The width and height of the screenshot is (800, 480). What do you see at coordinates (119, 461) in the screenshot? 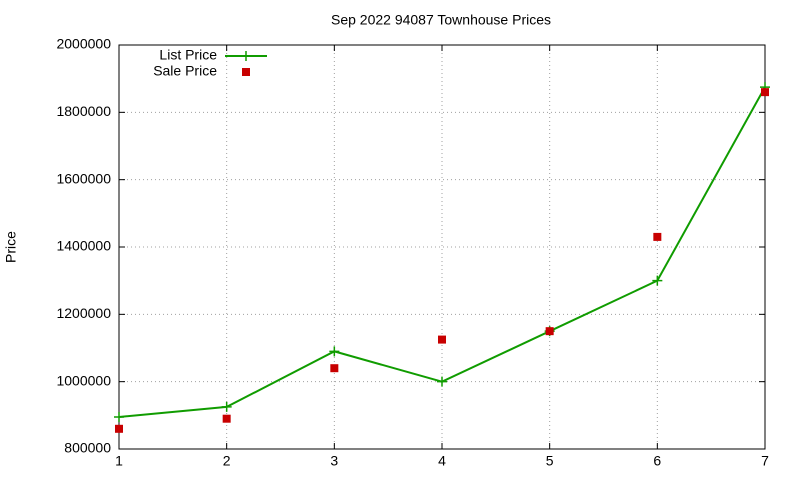
I see `x-tick-label: 1` at bounding box center [119, 461].